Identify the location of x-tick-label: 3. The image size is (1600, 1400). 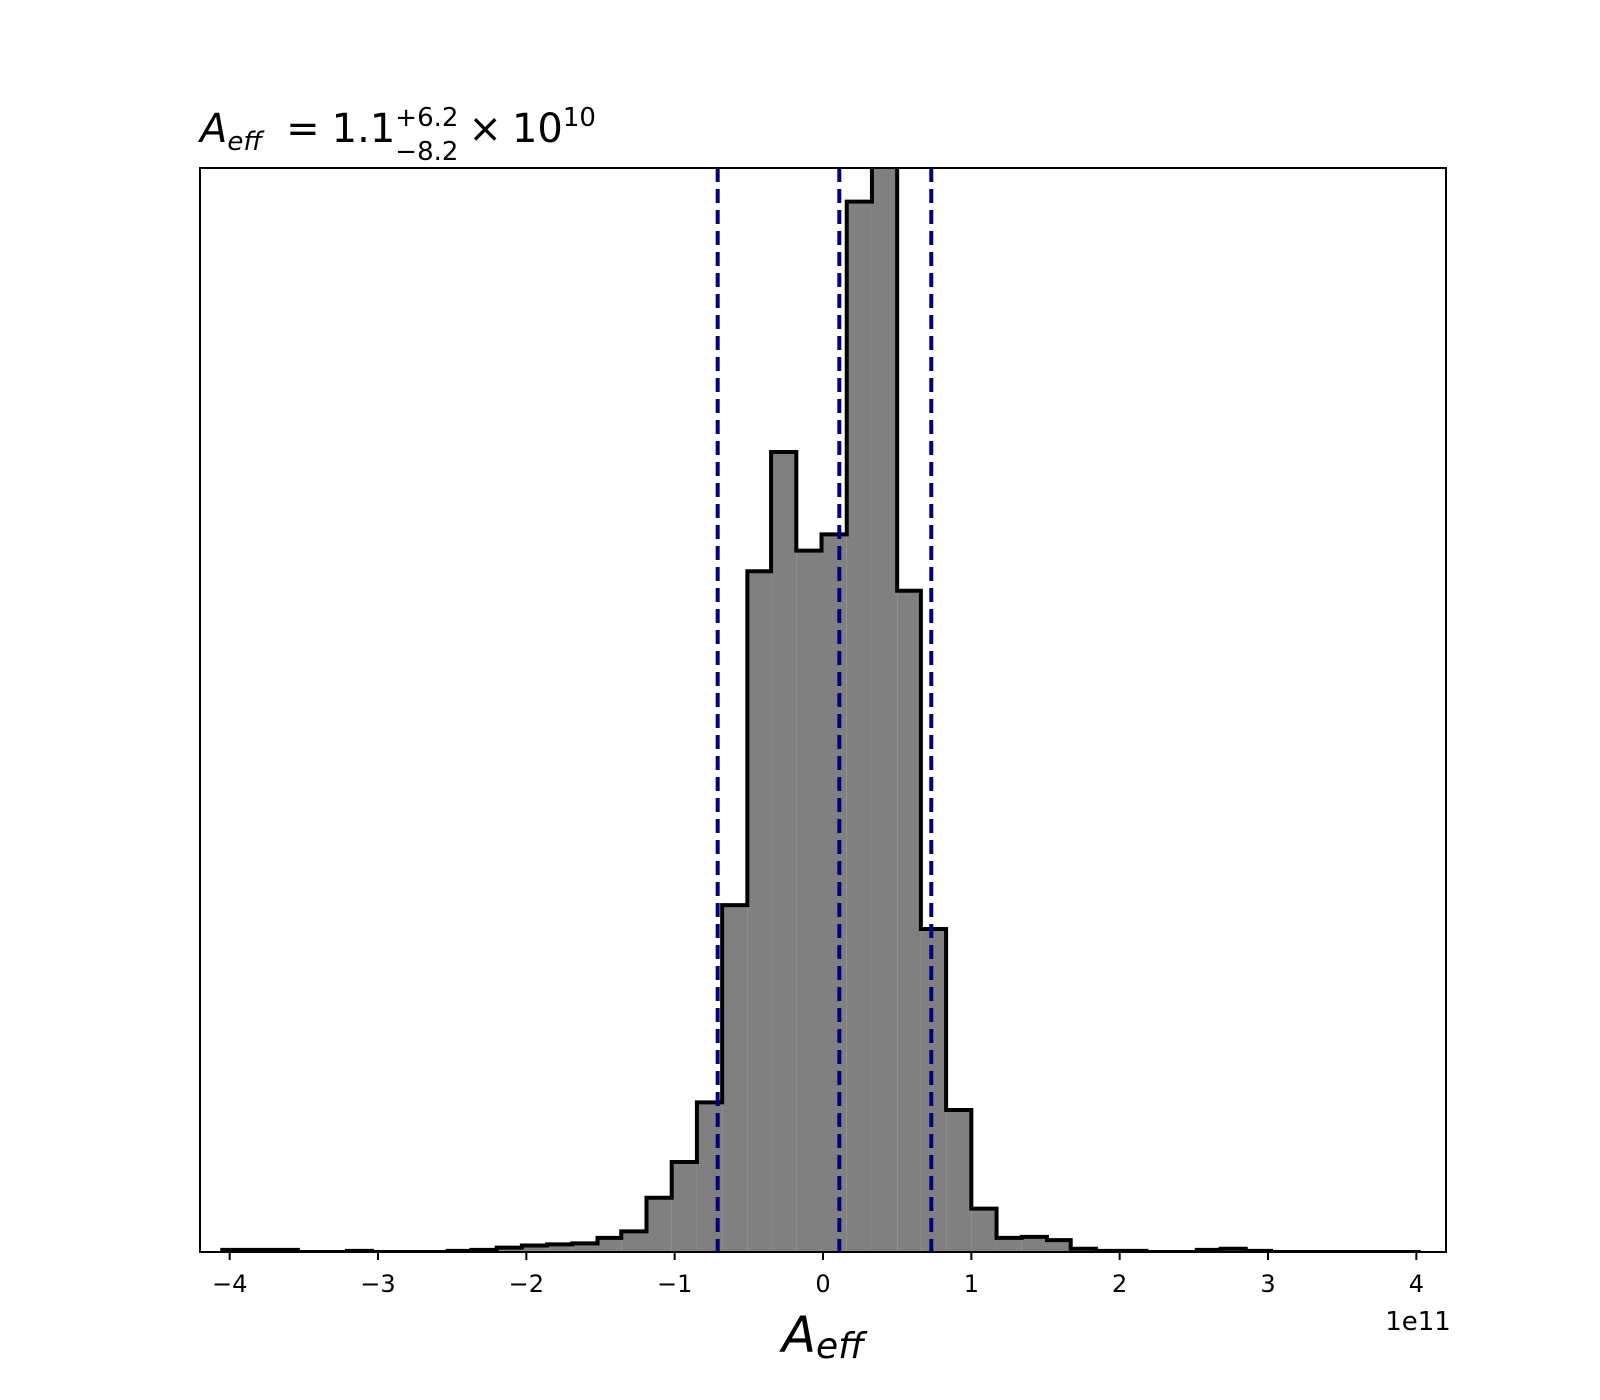
(1267, 1284).